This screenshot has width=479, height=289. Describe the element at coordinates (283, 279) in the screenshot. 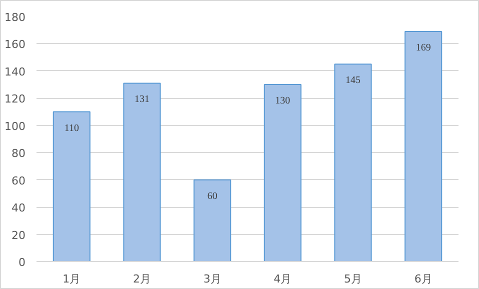

I see `x-tick-label: 4月` at that location.